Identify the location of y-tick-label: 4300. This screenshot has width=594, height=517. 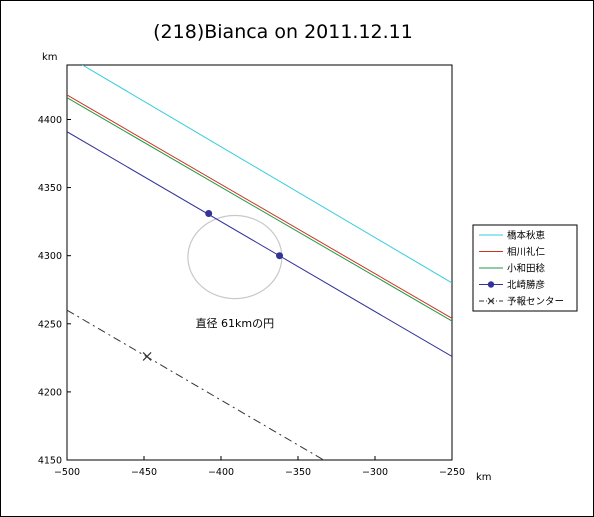
(50, 256).